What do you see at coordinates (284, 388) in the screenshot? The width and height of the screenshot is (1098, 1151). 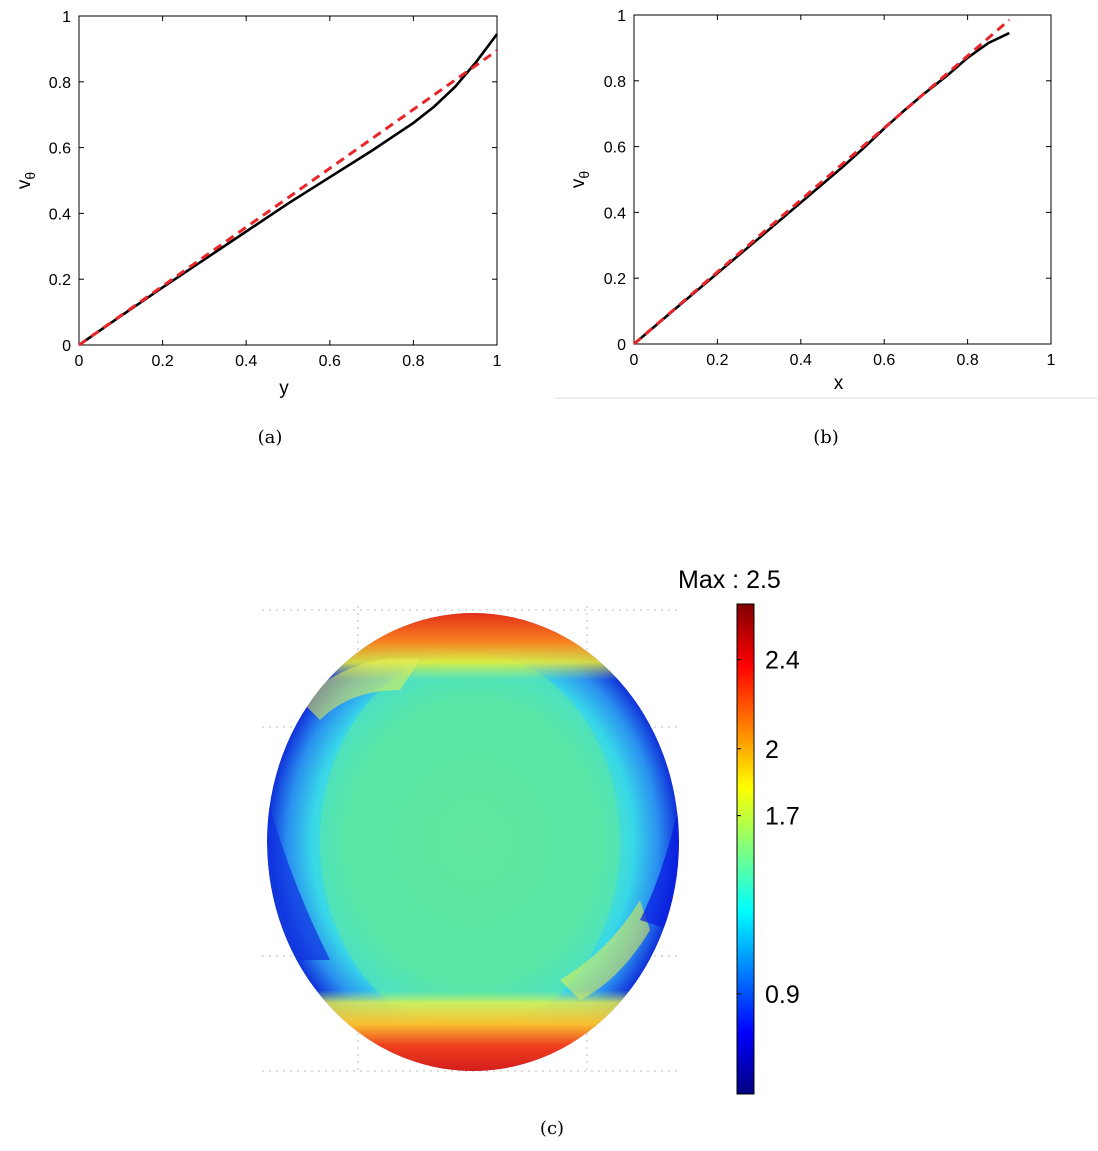 I see `x-axis-label: y` at bounding box center [284, 388].